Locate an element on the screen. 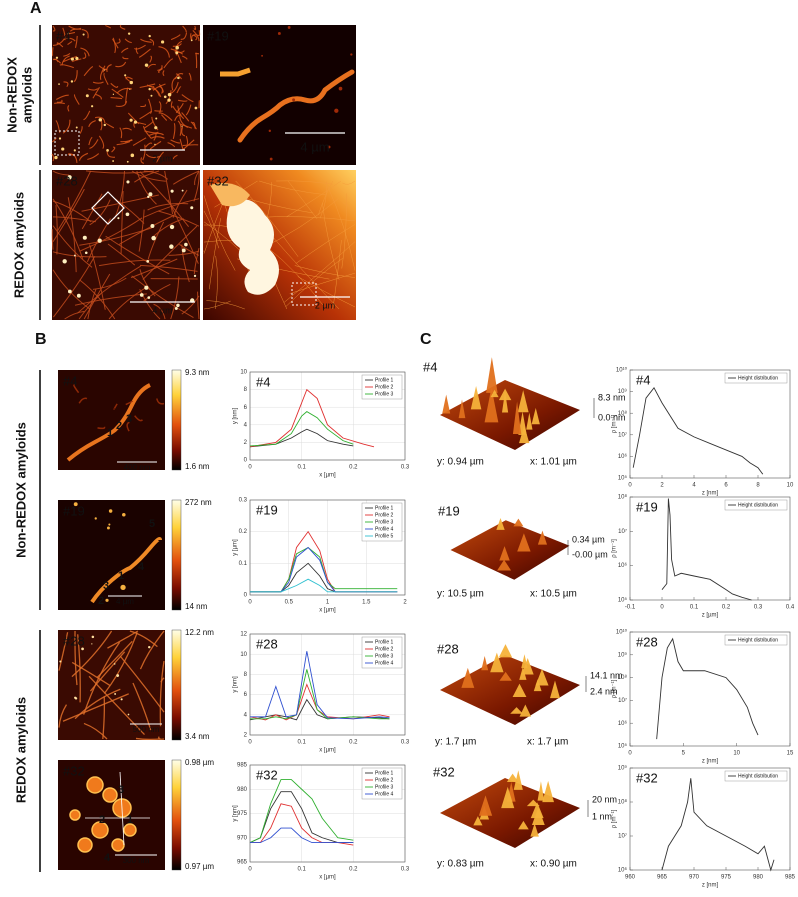  image-label: #4 is located at coordinates (430, 366).